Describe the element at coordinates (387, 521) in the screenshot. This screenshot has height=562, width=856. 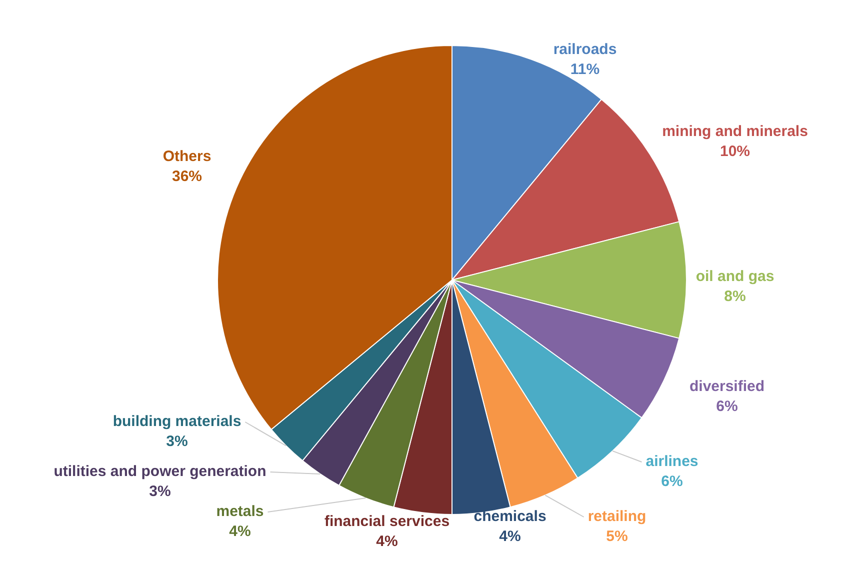
I see `slice-label: financial services` at that location.